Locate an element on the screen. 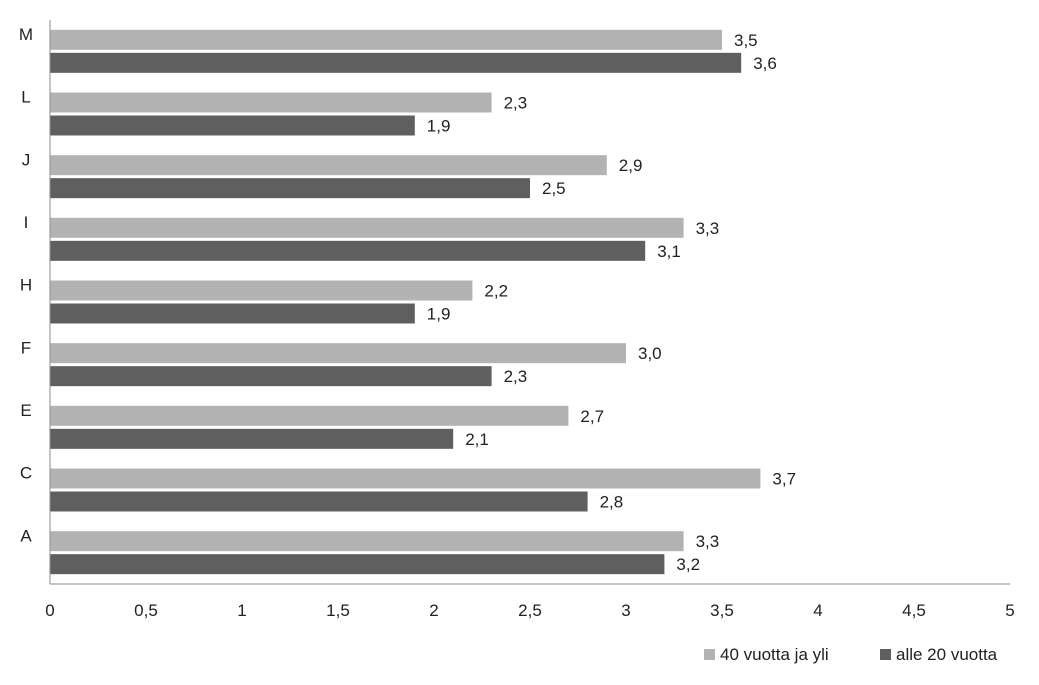 This screenshot has height=685, width=1039. category-label: H is located at coordinates (26, 285).